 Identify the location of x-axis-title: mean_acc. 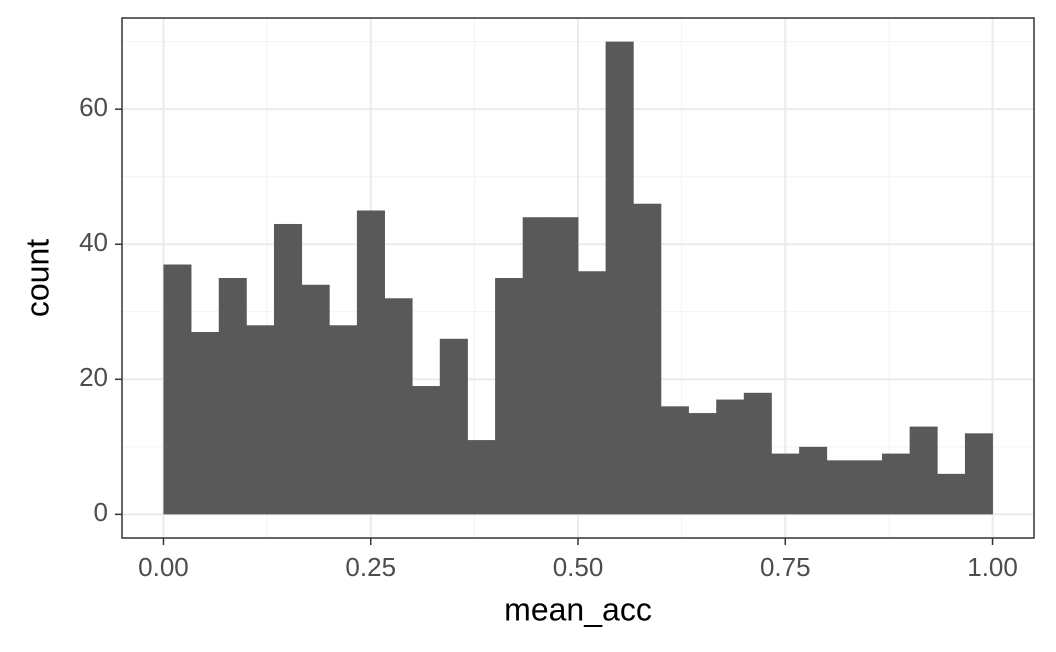
(578, 609).